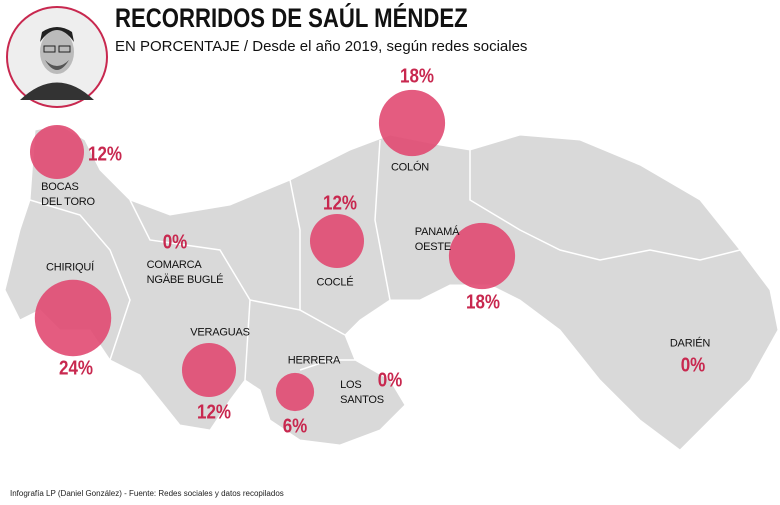  I want to click on region-name: CHIRIQUÍ, so click(70, 267).